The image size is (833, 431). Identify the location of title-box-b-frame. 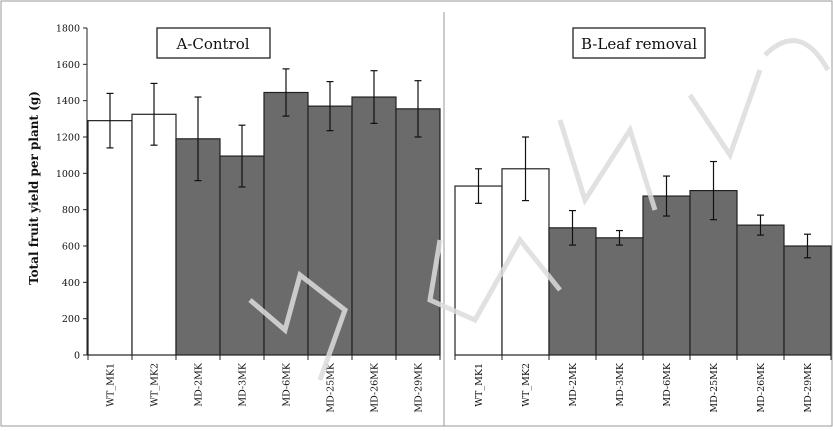
(639, 43).